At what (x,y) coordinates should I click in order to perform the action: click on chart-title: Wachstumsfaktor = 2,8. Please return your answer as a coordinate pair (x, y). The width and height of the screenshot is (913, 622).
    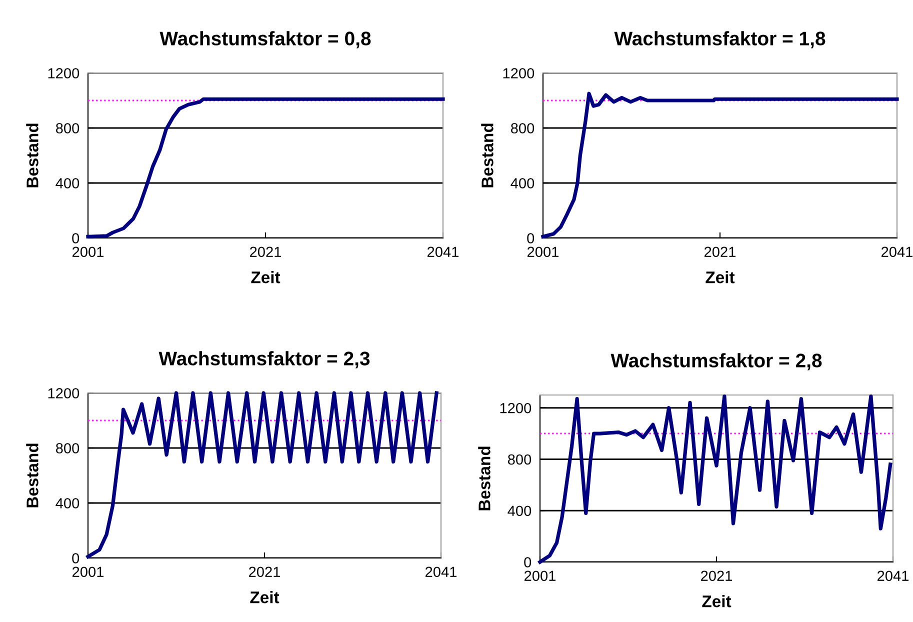
    Looking at the image, I should click on (716, 361).